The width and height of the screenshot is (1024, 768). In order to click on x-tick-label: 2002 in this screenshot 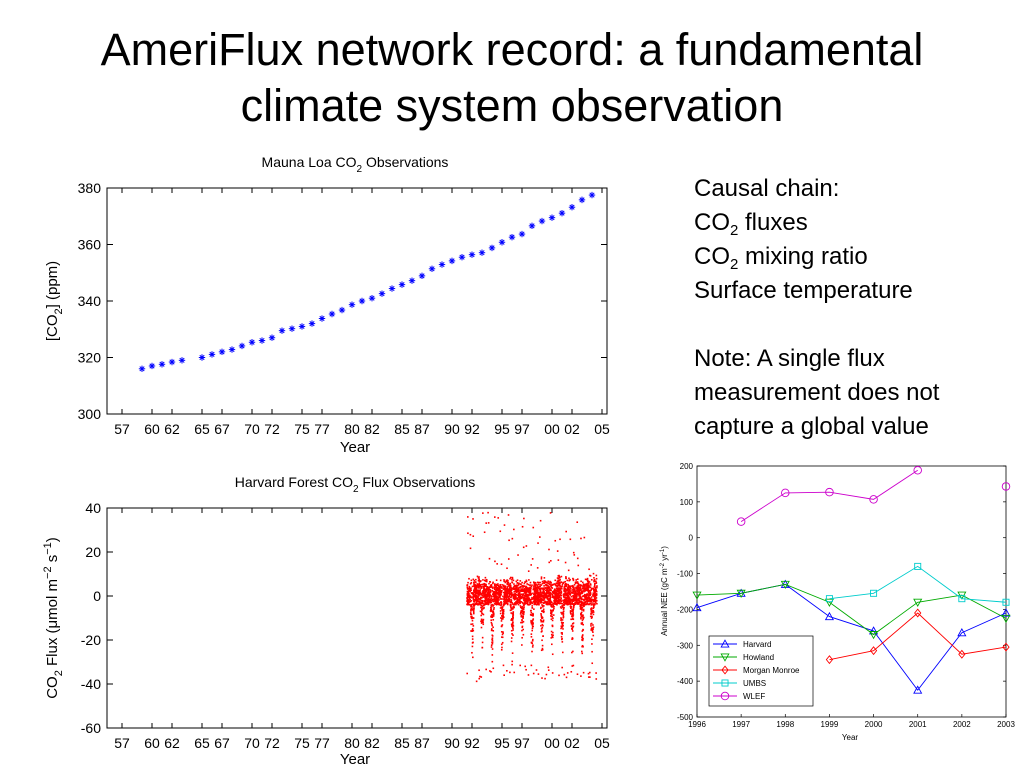, I will do `click(962, 724)`.